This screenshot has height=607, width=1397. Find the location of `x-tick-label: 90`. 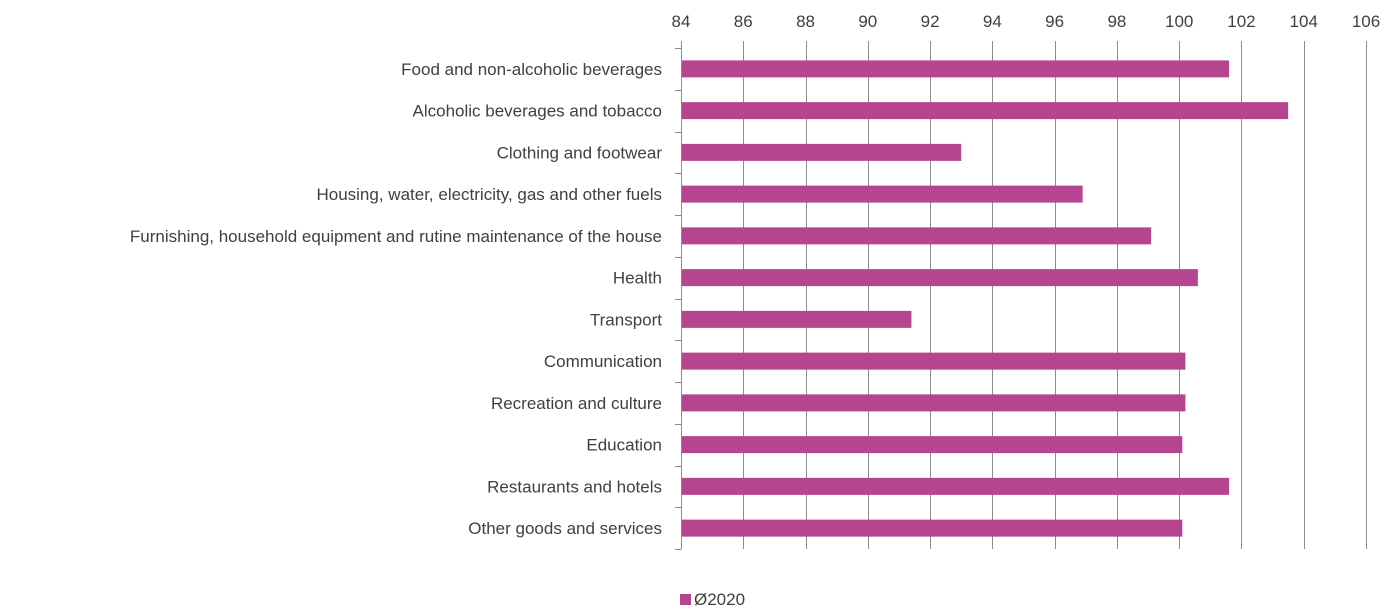

x-tick-label: 90 is located at coordinates (867, 21).